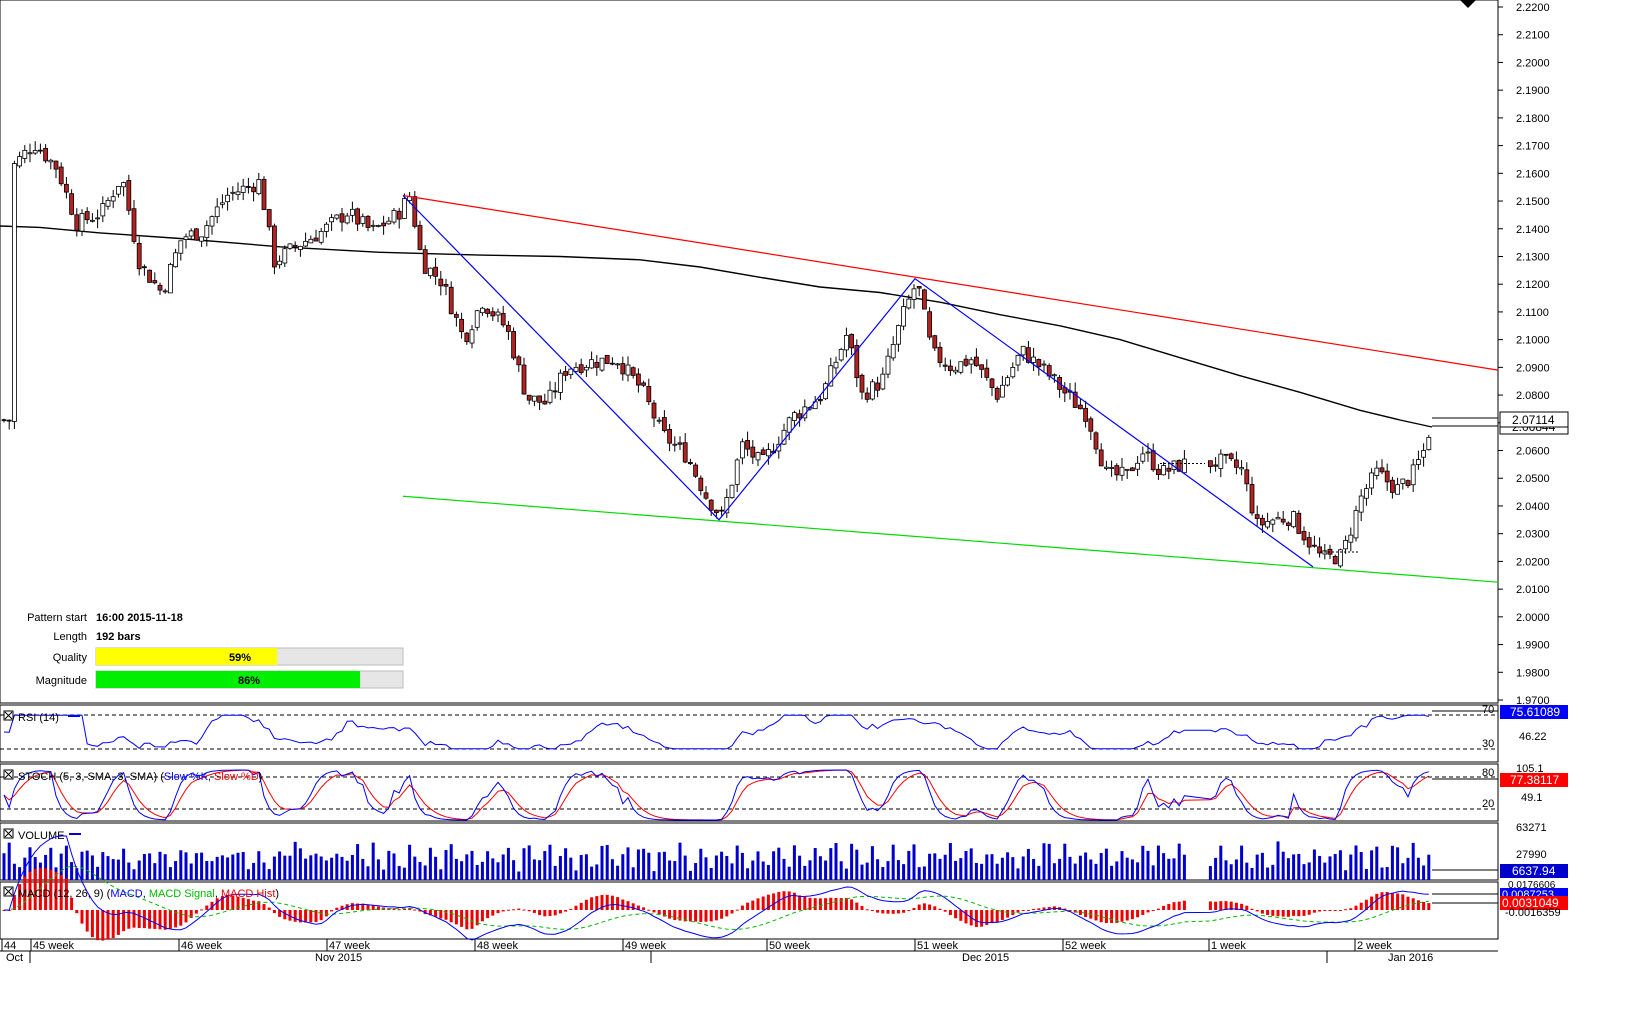  What do you see at coordinates (1468, 4) in the screenshot?
I see `collapse-arrow-icon` at bounding box center [1468, 4].